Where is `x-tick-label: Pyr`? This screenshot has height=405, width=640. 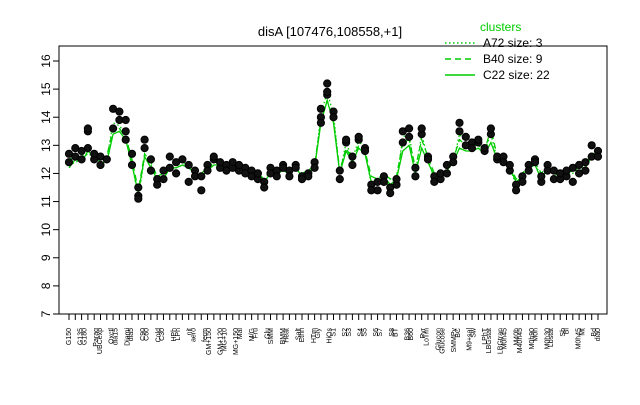 x-tick-label: Pyr is located at coordinates (423, 332).